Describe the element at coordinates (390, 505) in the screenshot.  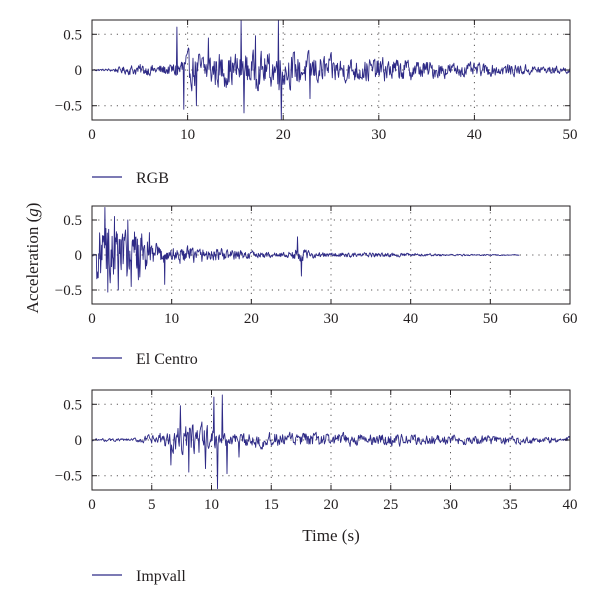
I see `x-tick-label: 25` at that location.